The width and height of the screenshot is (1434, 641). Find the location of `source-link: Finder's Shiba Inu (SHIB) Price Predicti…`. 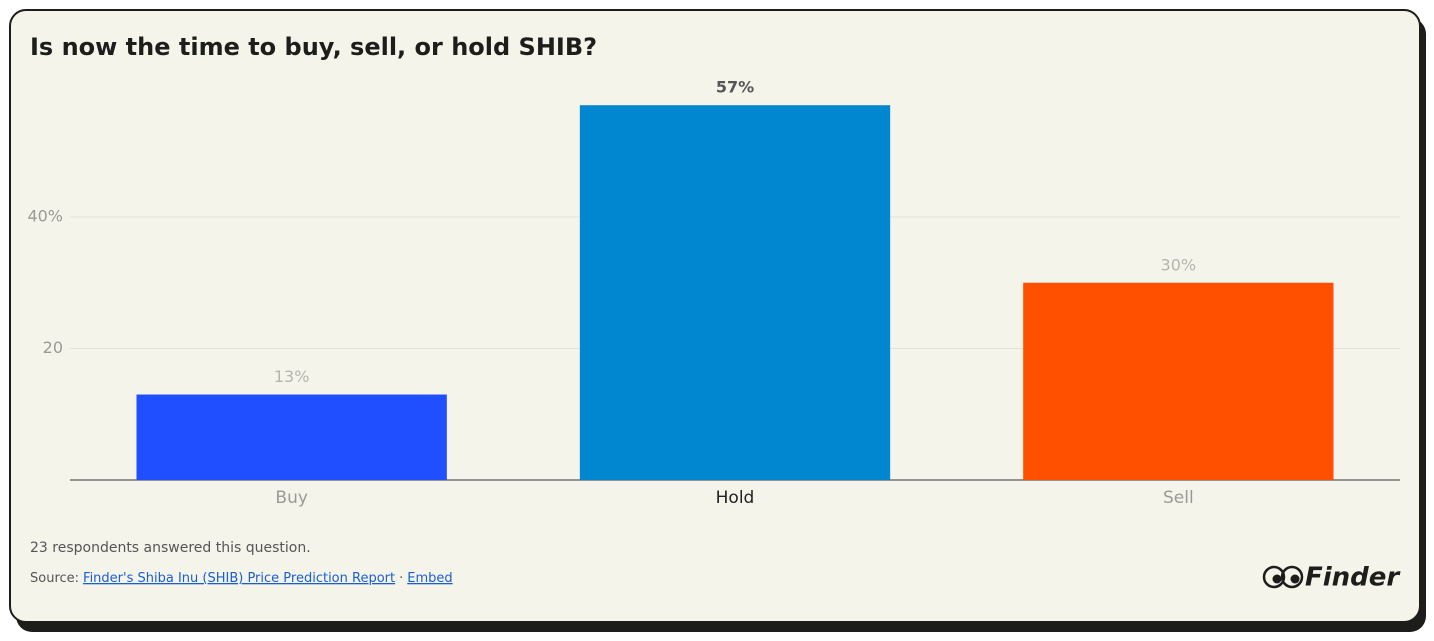

source-link: Finder's Shiba Inu (SHIB) Price Predicti… is located at coordinates (239, 578).